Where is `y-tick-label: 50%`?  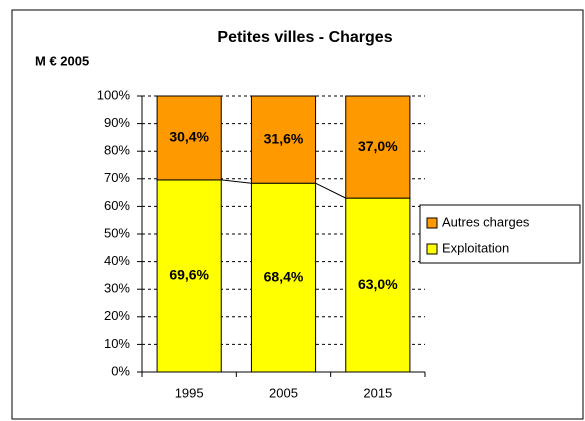 y-tick-label: 50% is located at coordinates (117, 232).